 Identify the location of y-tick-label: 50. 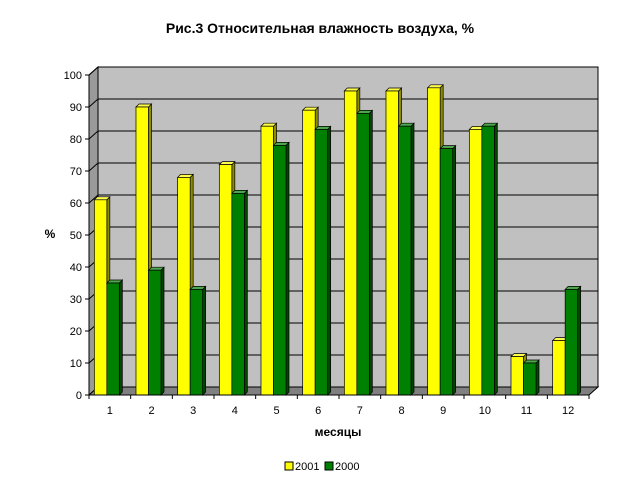
(76, 236).